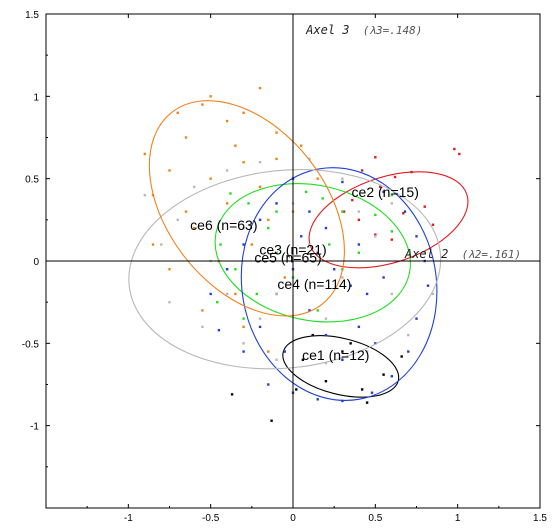  Describe the element at coordinates (327, 30) in the screenshot. I see `y-axis-name: Axel 3` at that location.